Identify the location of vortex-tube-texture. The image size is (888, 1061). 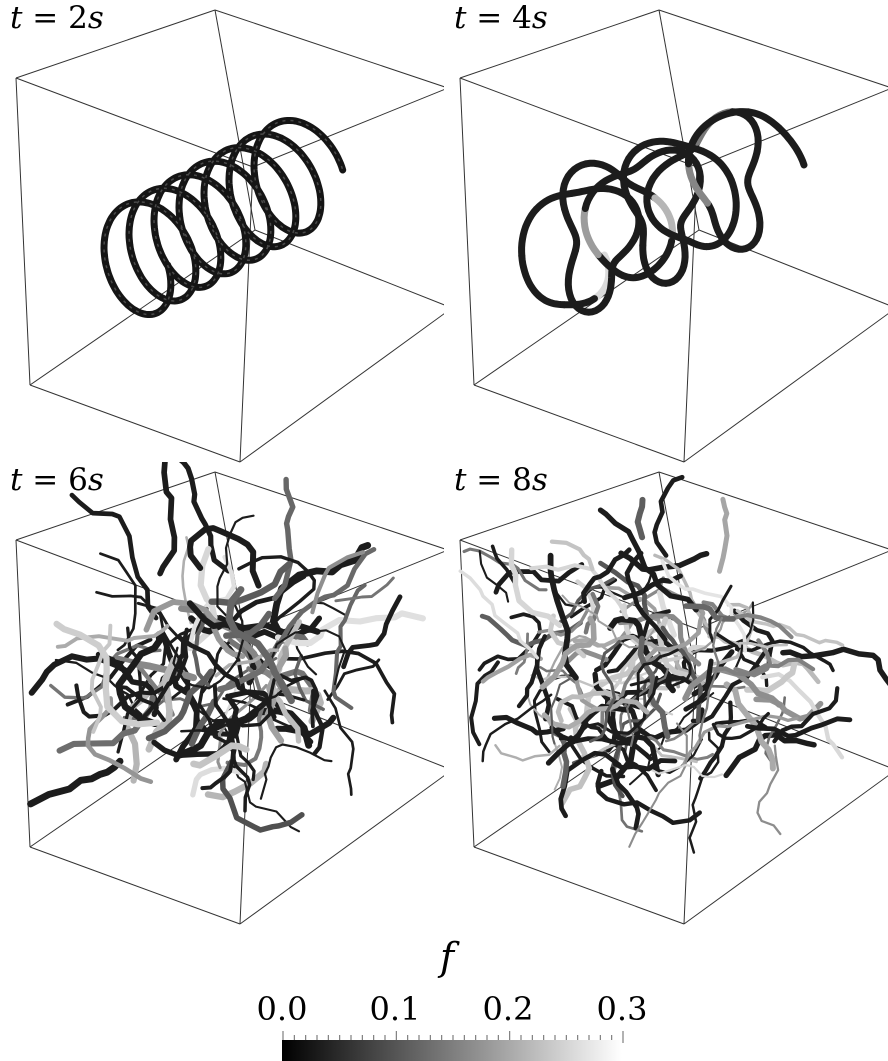
(223, 217).